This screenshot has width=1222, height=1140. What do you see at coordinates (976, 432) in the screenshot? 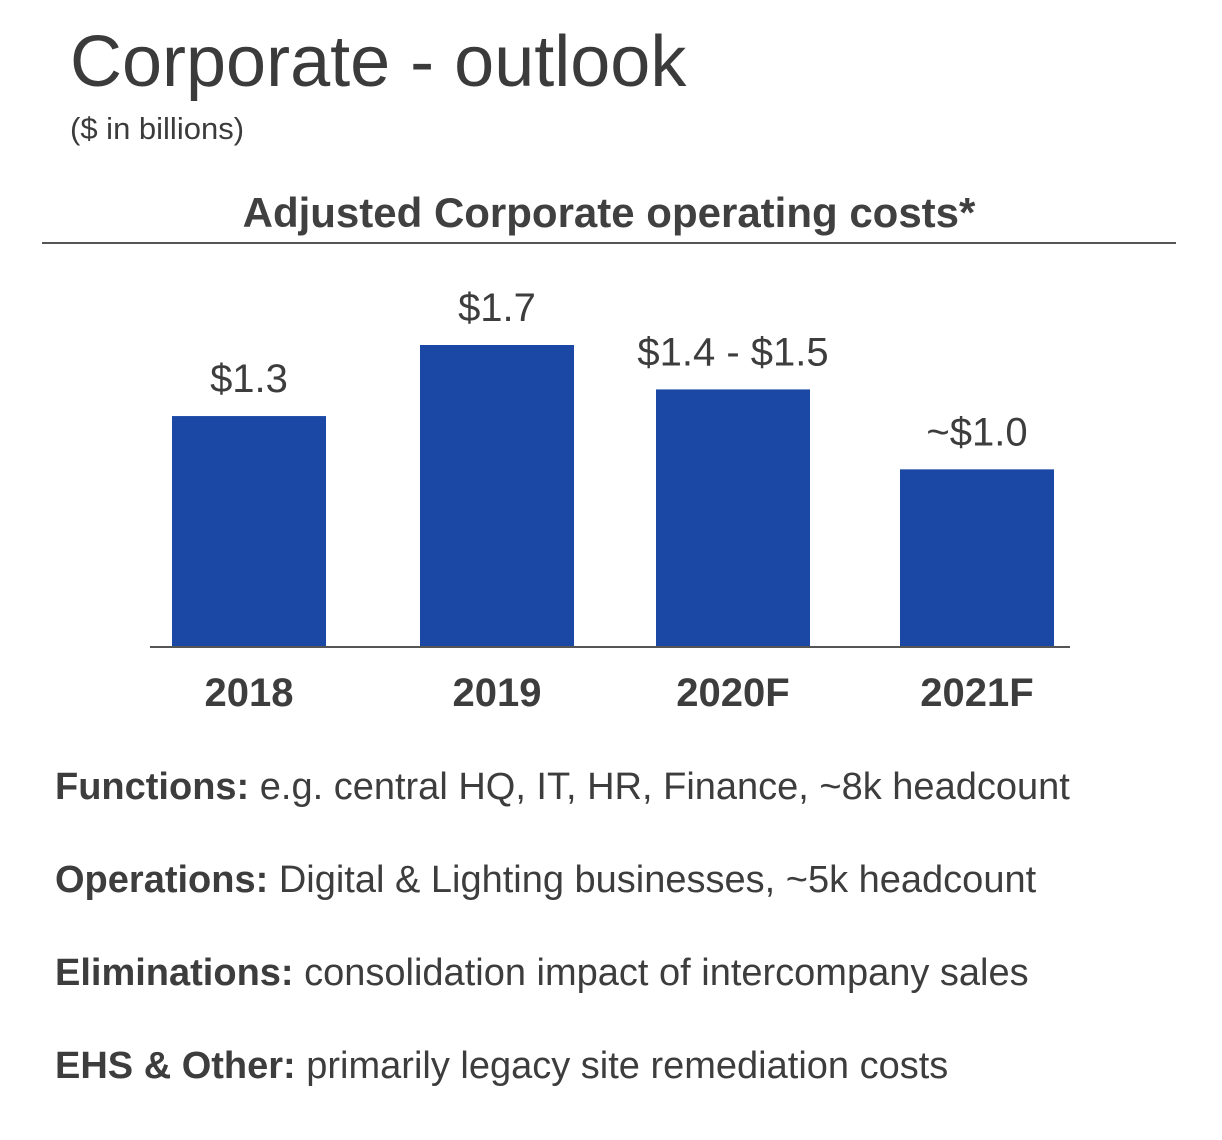
I see `data-label: ~$1.0` at bounding box center [976, 432].